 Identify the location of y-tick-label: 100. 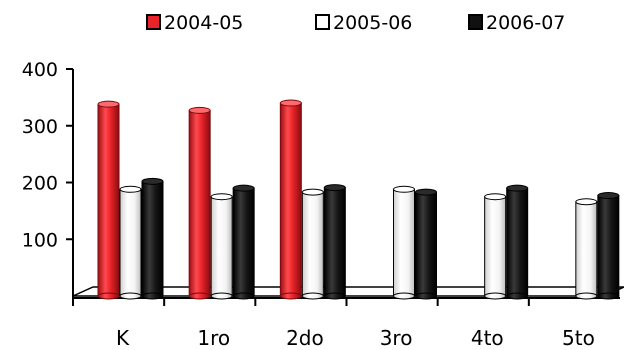
(40, 240).